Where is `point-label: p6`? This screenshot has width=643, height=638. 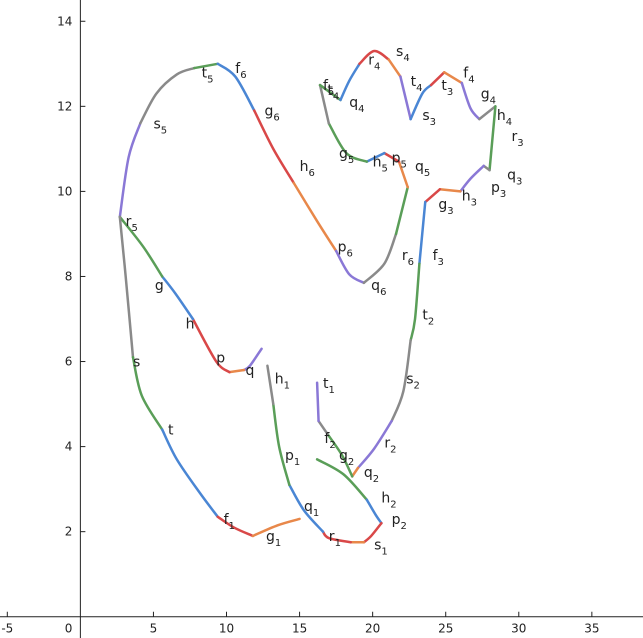 point-label: p6 is located at coordinates (345, 250).